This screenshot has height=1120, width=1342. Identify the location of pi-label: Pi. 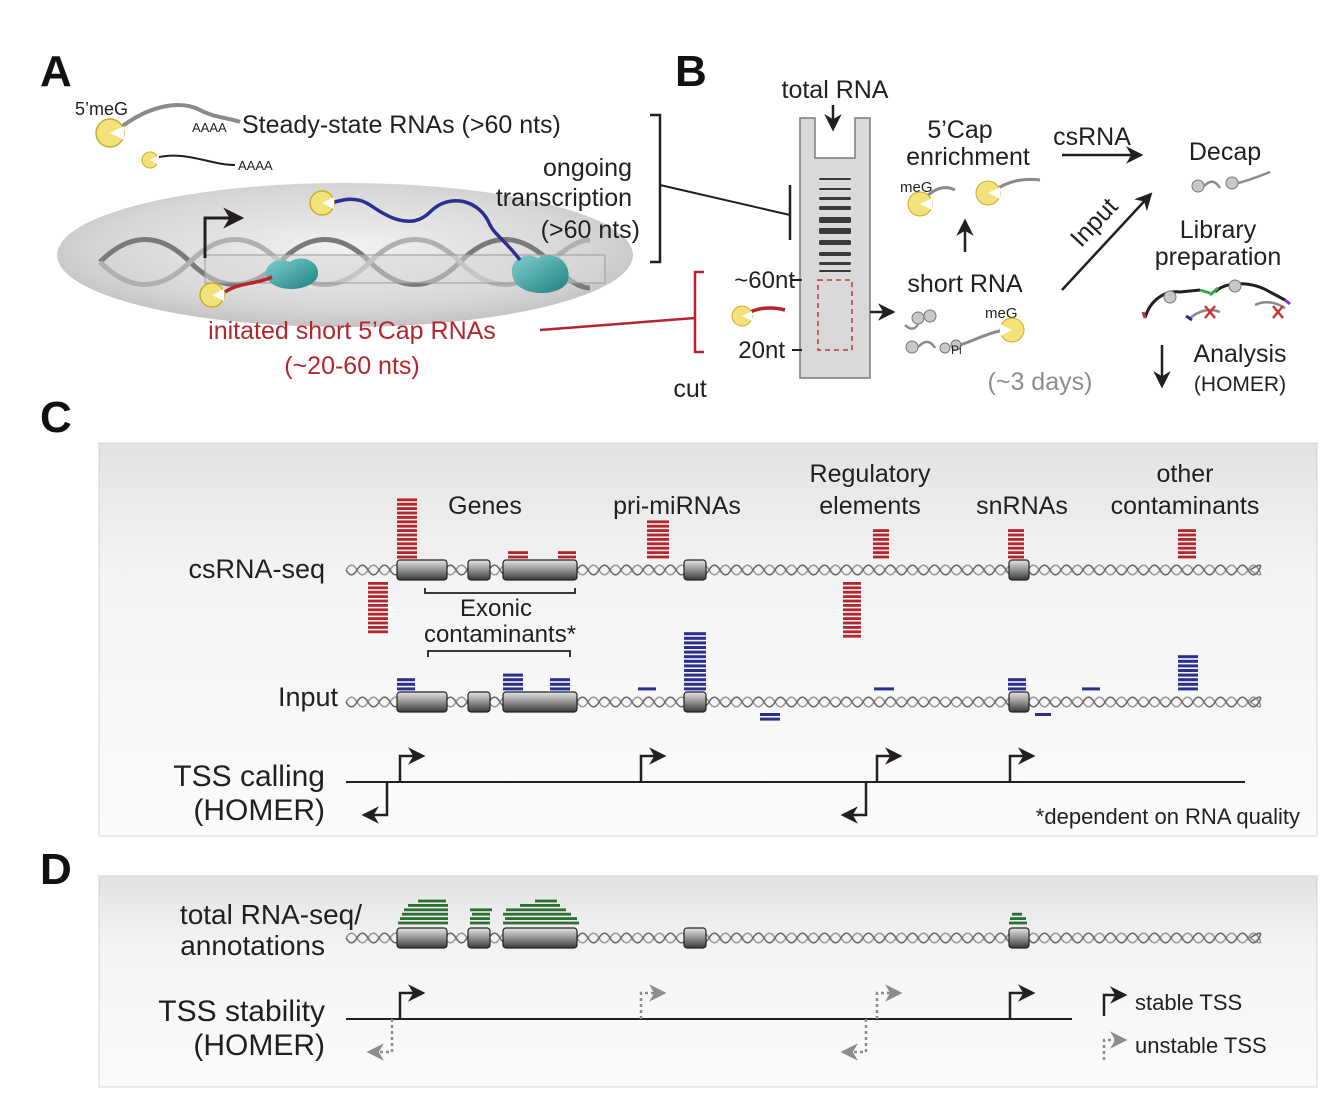
(956, 350).